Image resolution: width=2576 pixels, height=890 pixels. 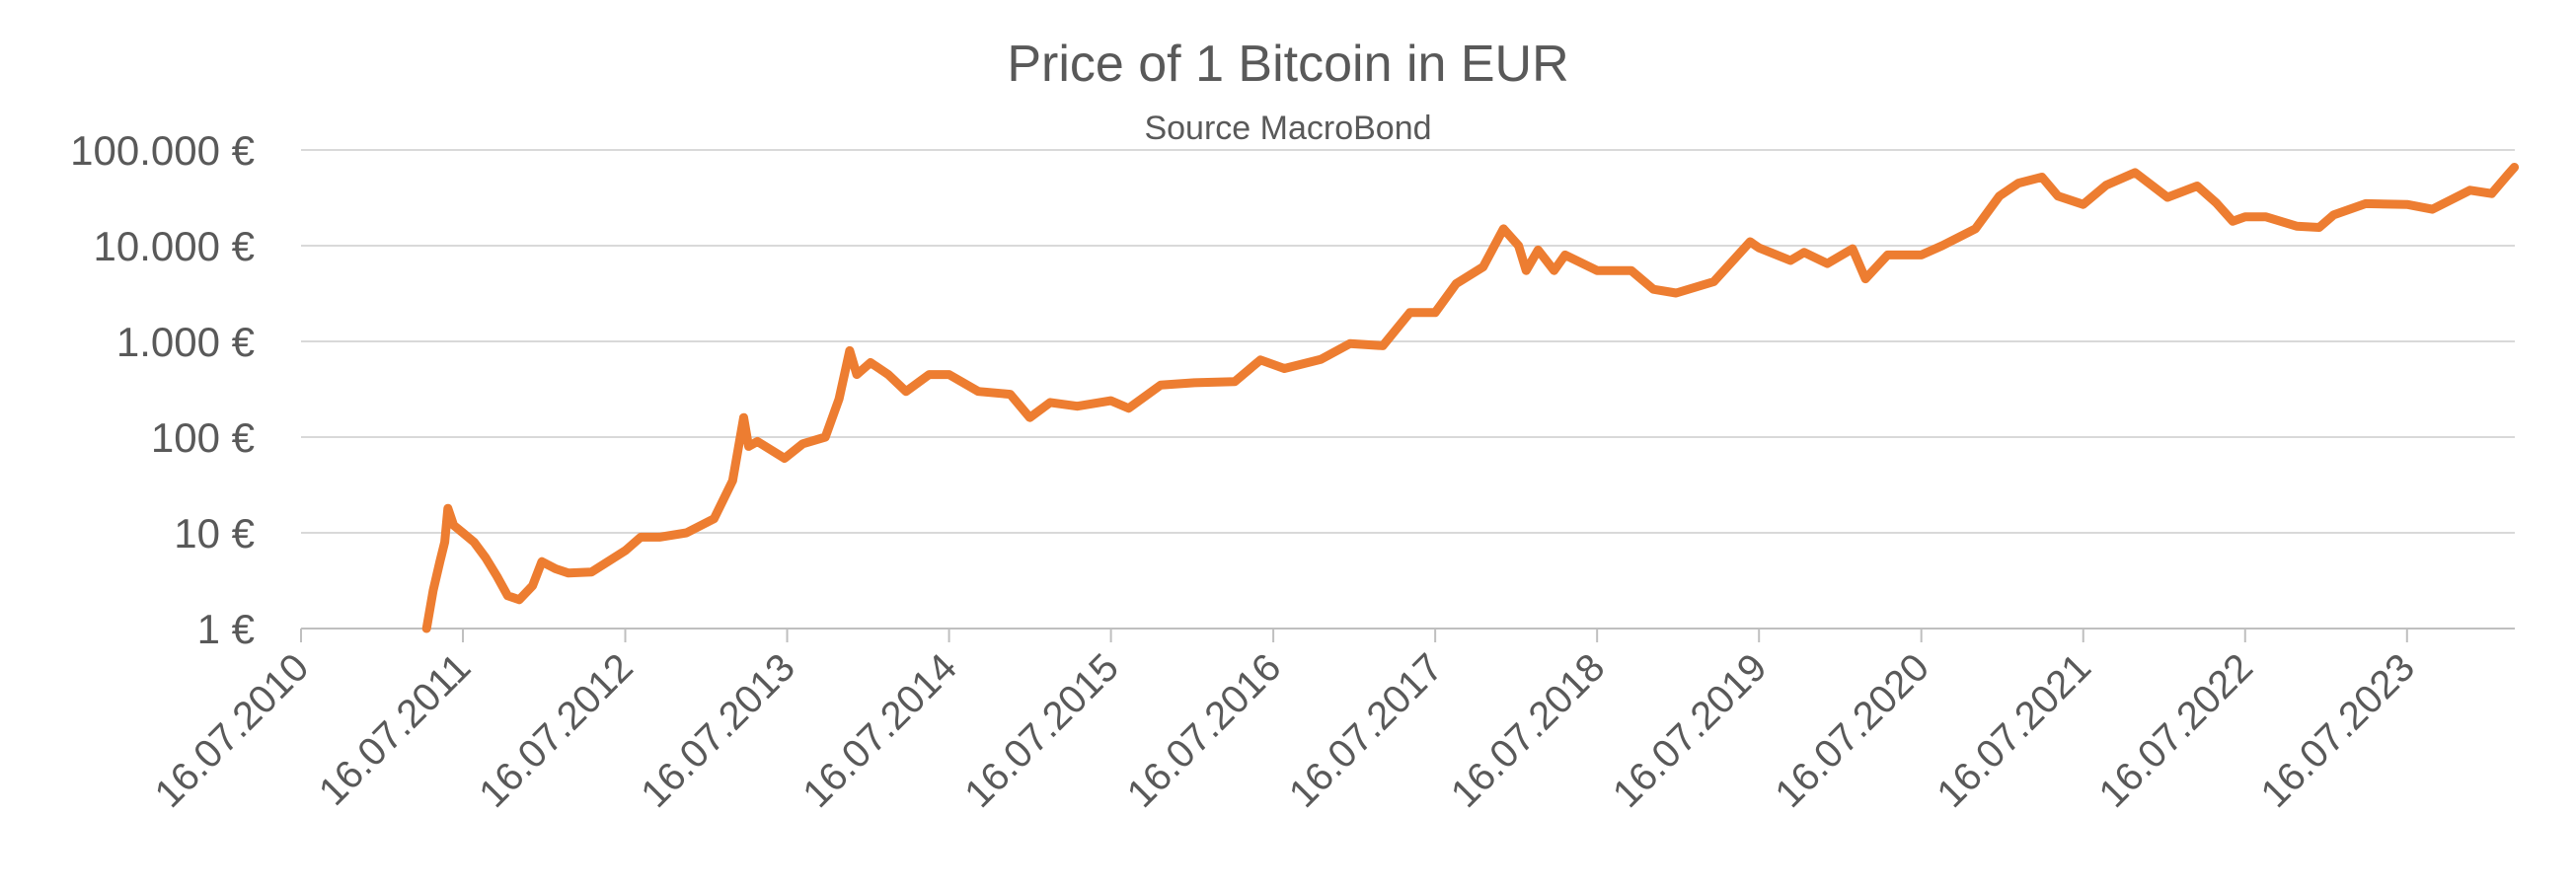 What do you see at coordinates (1690, 730) in the screenshot?
I see `x-tick-label: 16.07.2019` at bounding box center [1690, 730].